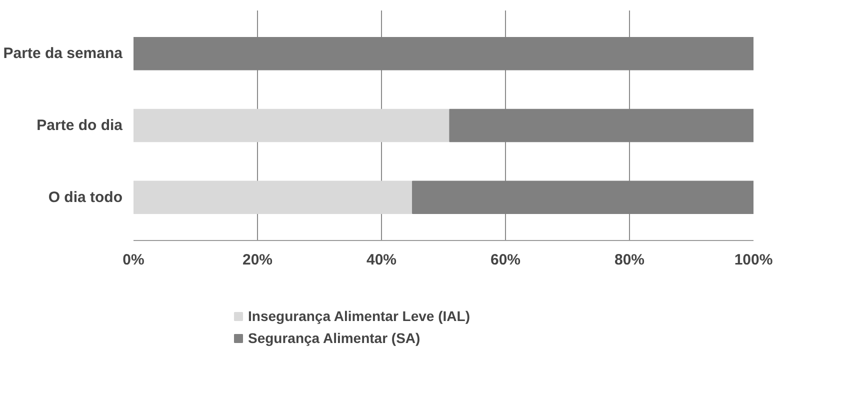 Image resolution: width=864 pixels, height=419 pixels. Describe the element at coordinates (334, 338) in the screenshot. I see `legend-label: Segurança Alimentar (SA)` at that location.